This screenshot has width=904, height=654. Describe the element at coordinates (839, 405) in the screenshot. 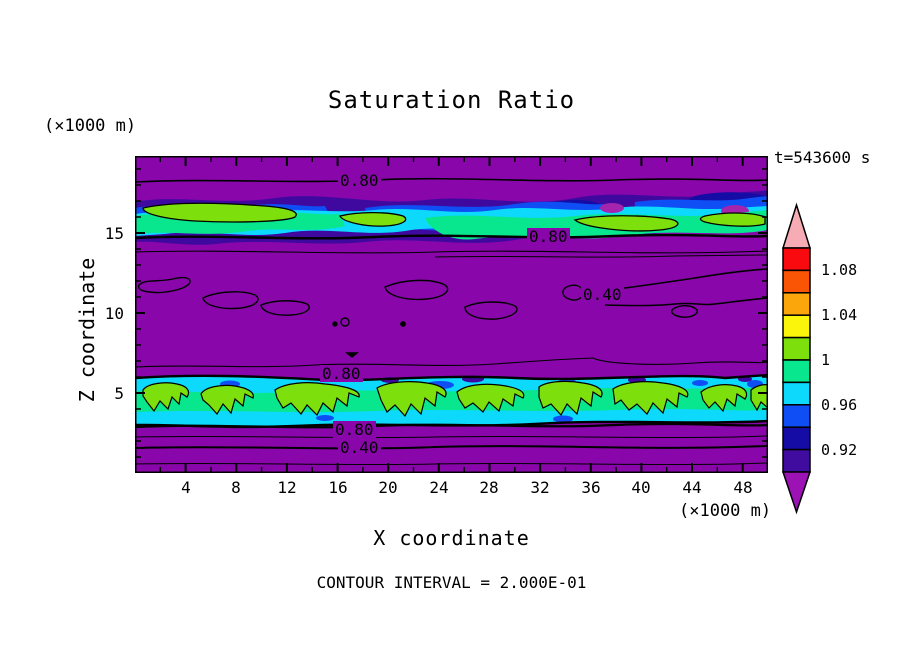

I see `colorbar-tick-label: 0.96` at that location.